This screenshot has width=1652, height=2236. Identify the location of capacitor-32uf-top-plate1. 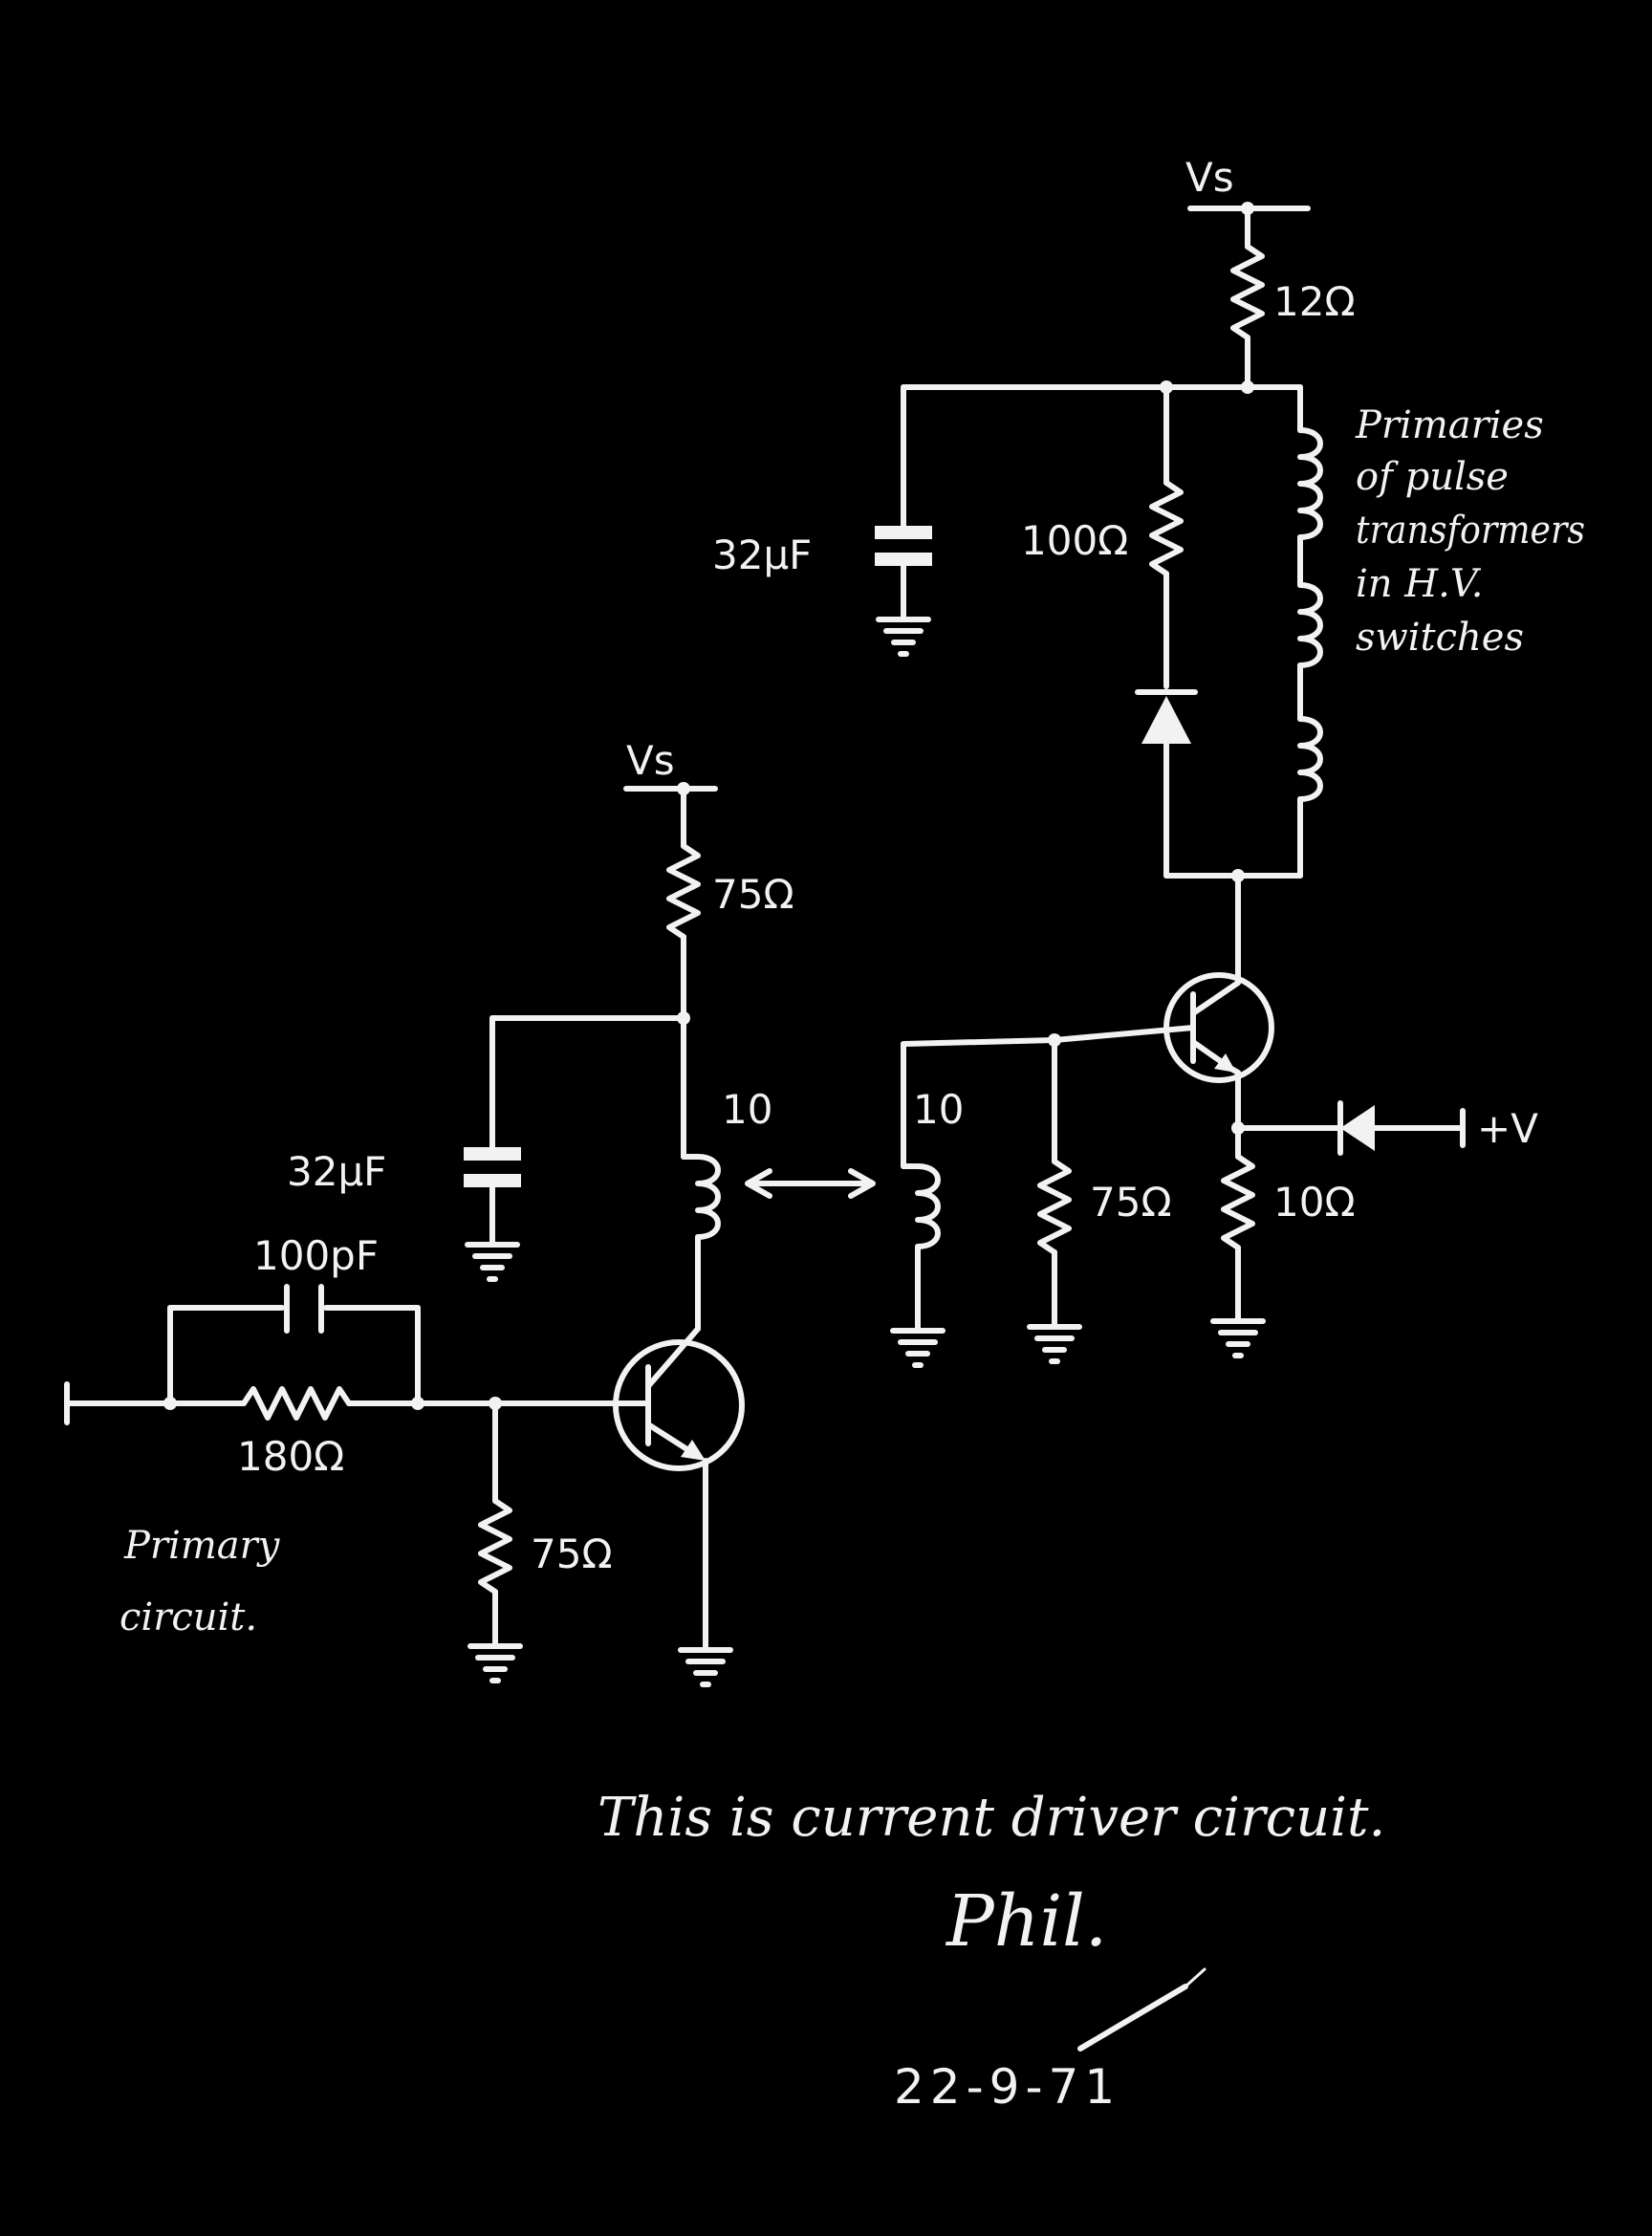
(903, 532).